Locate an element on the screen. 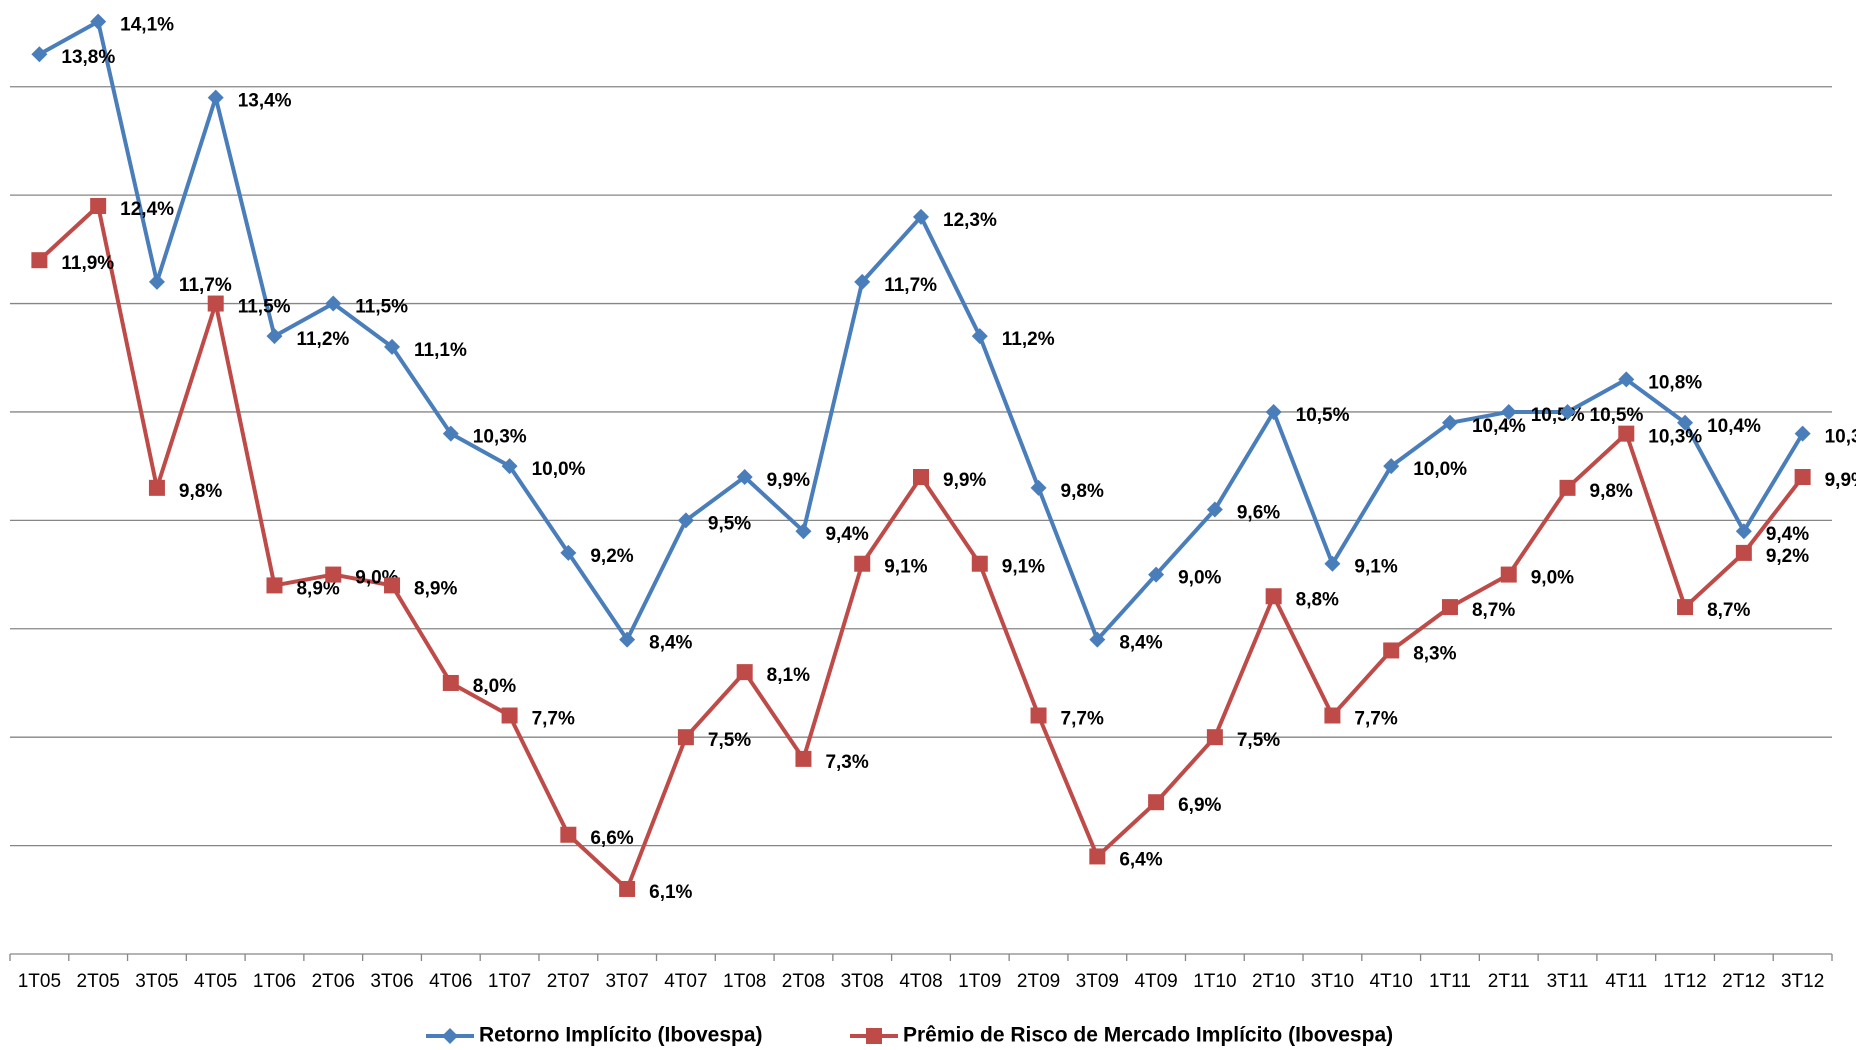 The width and height of the screenshot is (1856, 1050). x-tick-label: 2T12 is located at coordinates (1743, 981).